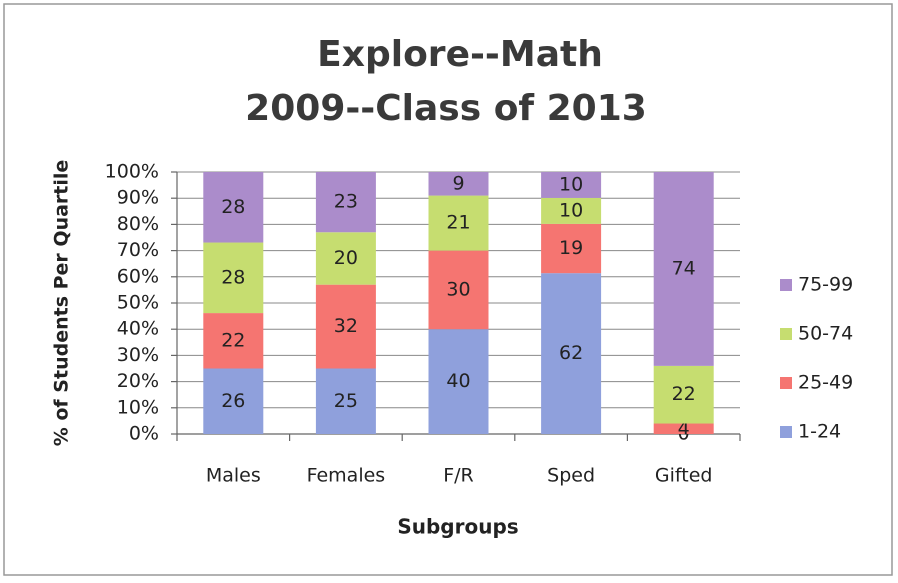 Image resolution: width=898 pixels, height=583 pixels. Describe the element at coordinates (825, 334) in the screenshot. I see `legend-label: 50-74` at that location.